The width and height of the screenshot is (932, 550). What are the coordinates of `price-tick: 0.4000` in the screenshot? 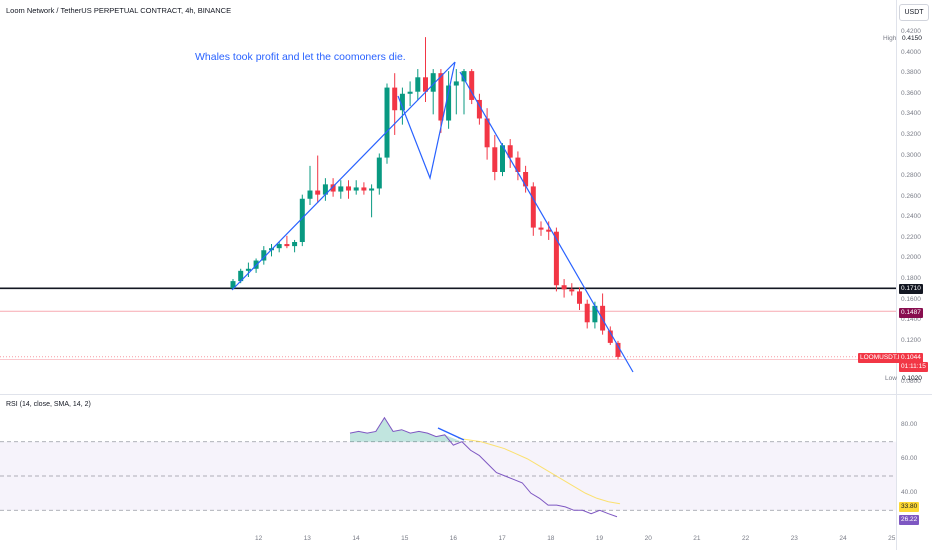 It's located at (911, 52).